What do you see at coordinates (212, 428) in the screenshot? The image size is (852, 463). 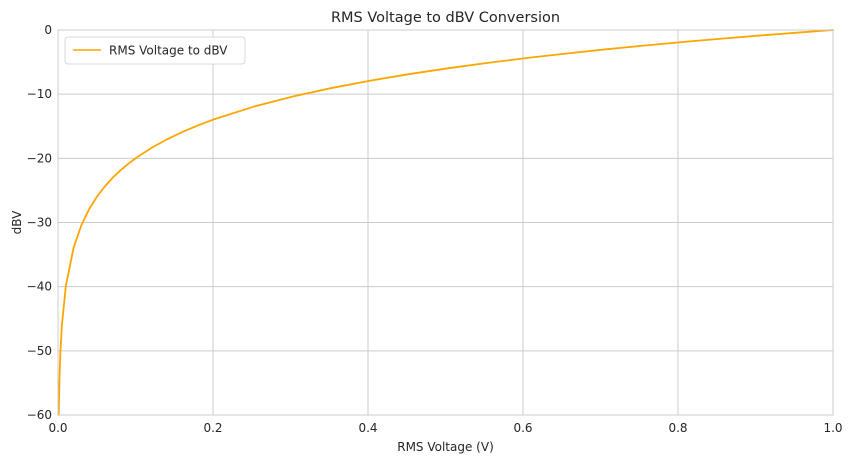 I see `x-tick-label: 0.2` at bounding box center [212, 428].